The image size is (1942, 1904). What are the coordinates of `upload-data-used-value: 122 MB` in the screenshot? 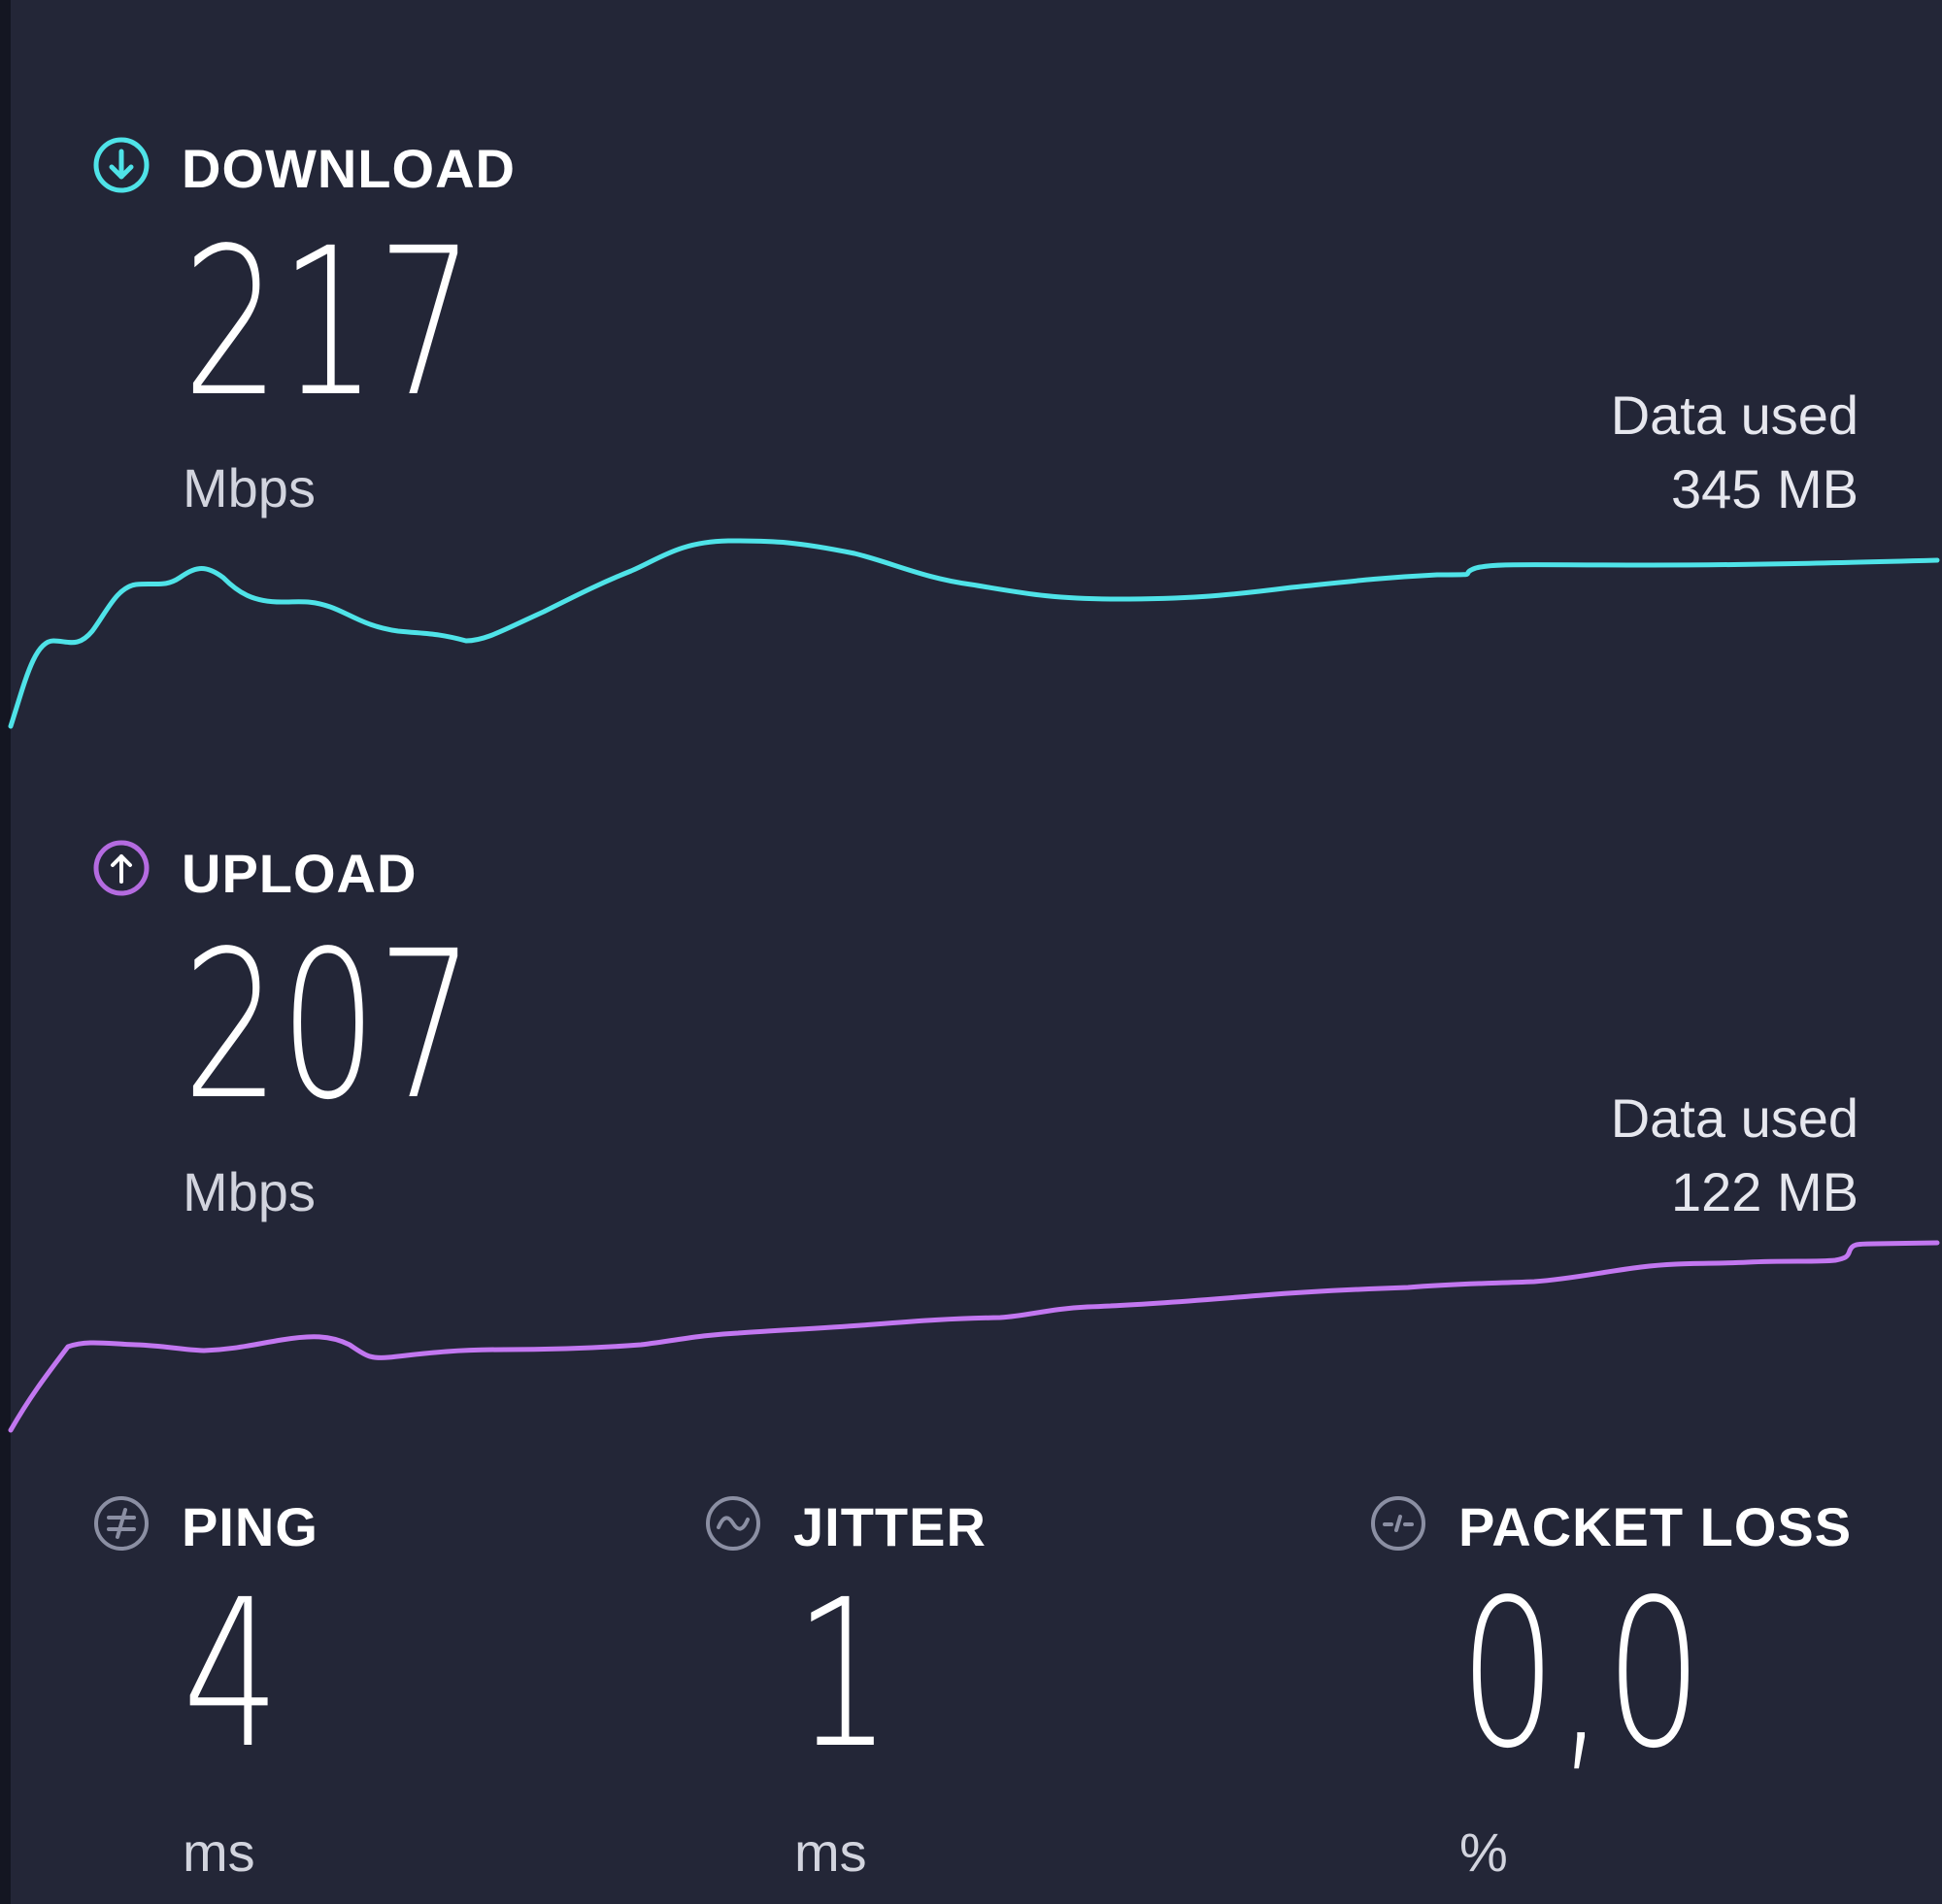 It's located at (1764, 1191).